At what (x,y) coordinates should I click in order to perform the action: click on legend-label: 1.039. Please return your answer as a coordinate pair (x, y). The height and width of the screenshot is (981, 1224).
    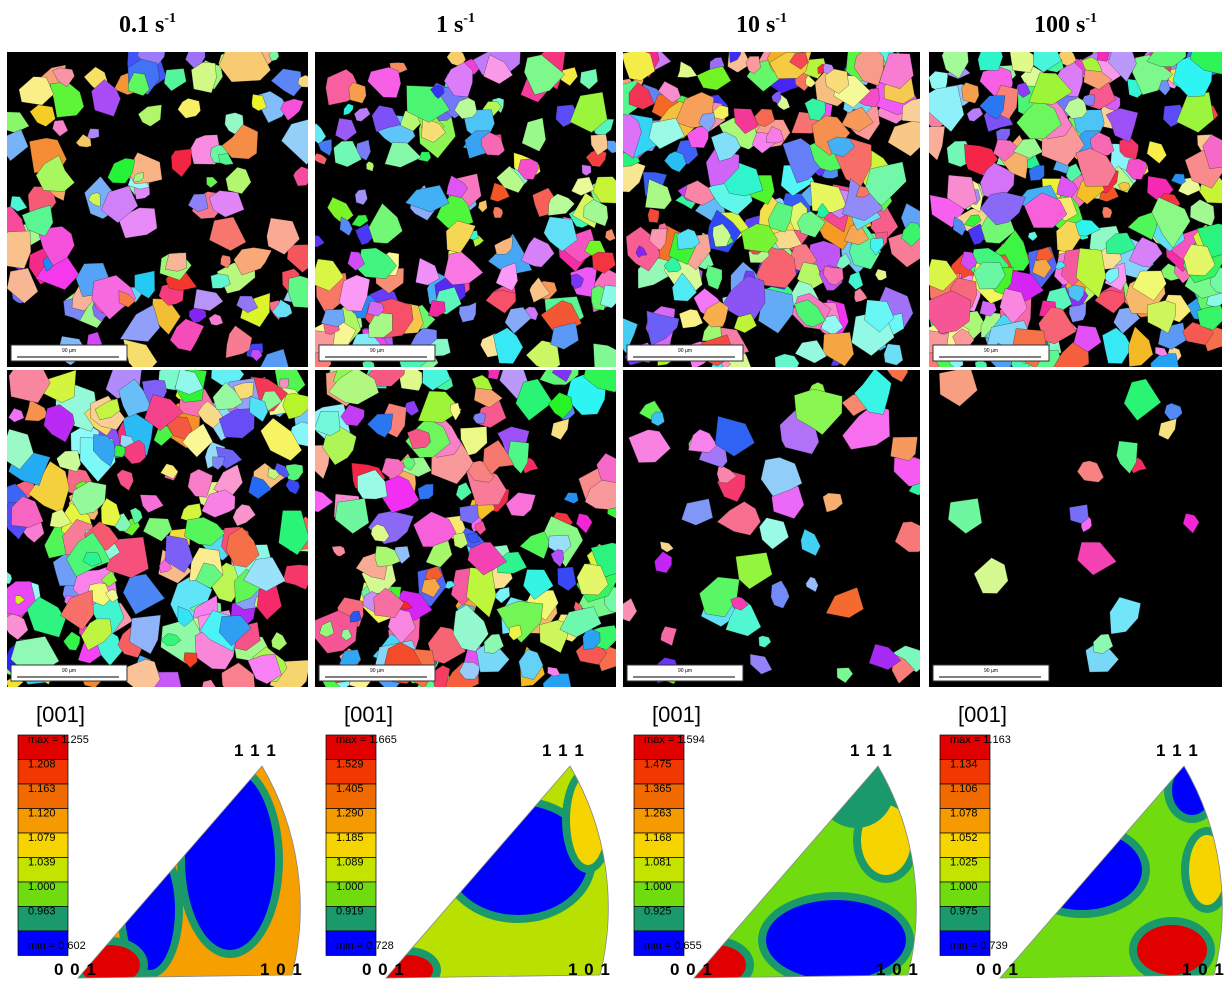
    Looking at the image, I should click on (42, 863).